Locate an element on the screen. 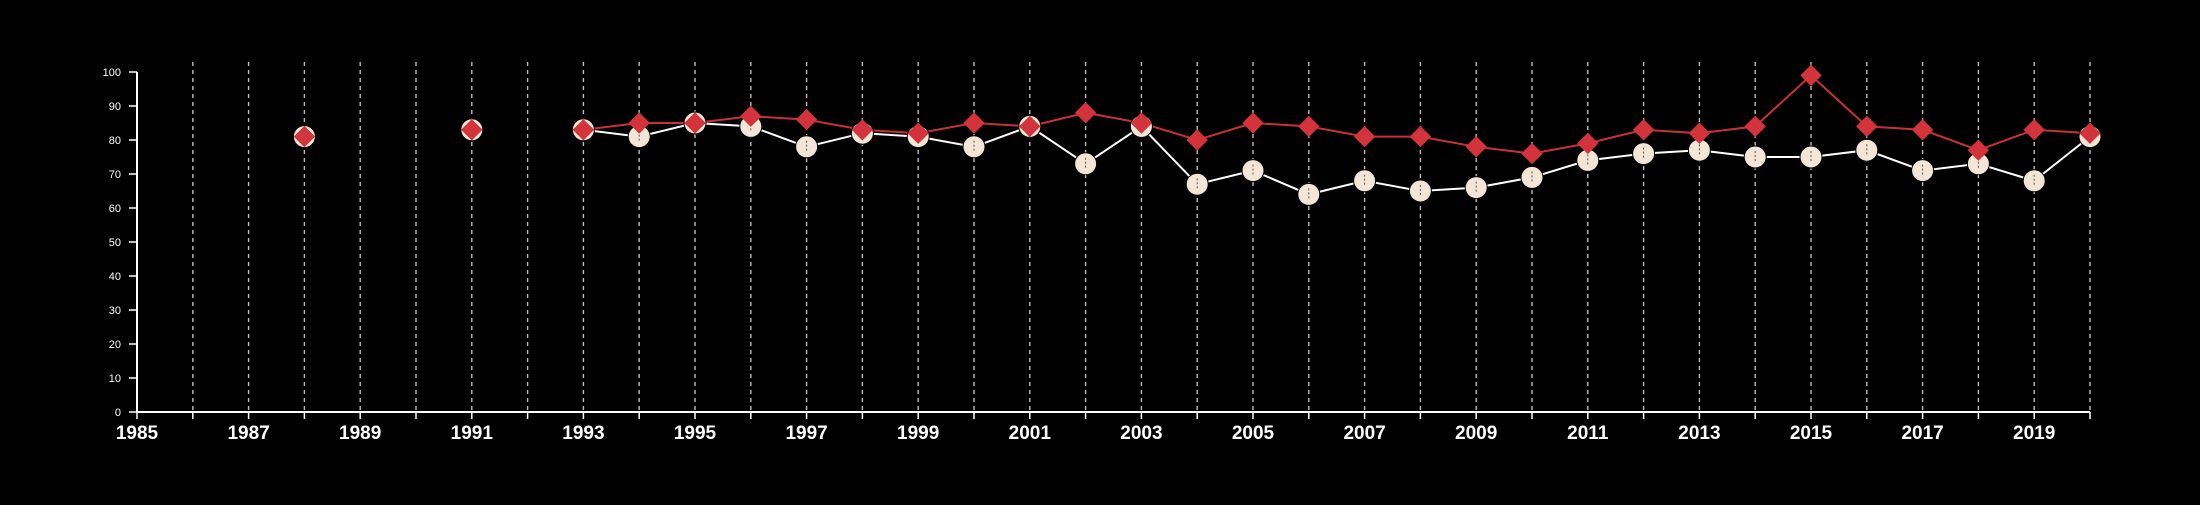 Image resolution: width=2200 pixels, height=505 pixels. x-tick-label: 1987 is located at coordinates (248, 433).